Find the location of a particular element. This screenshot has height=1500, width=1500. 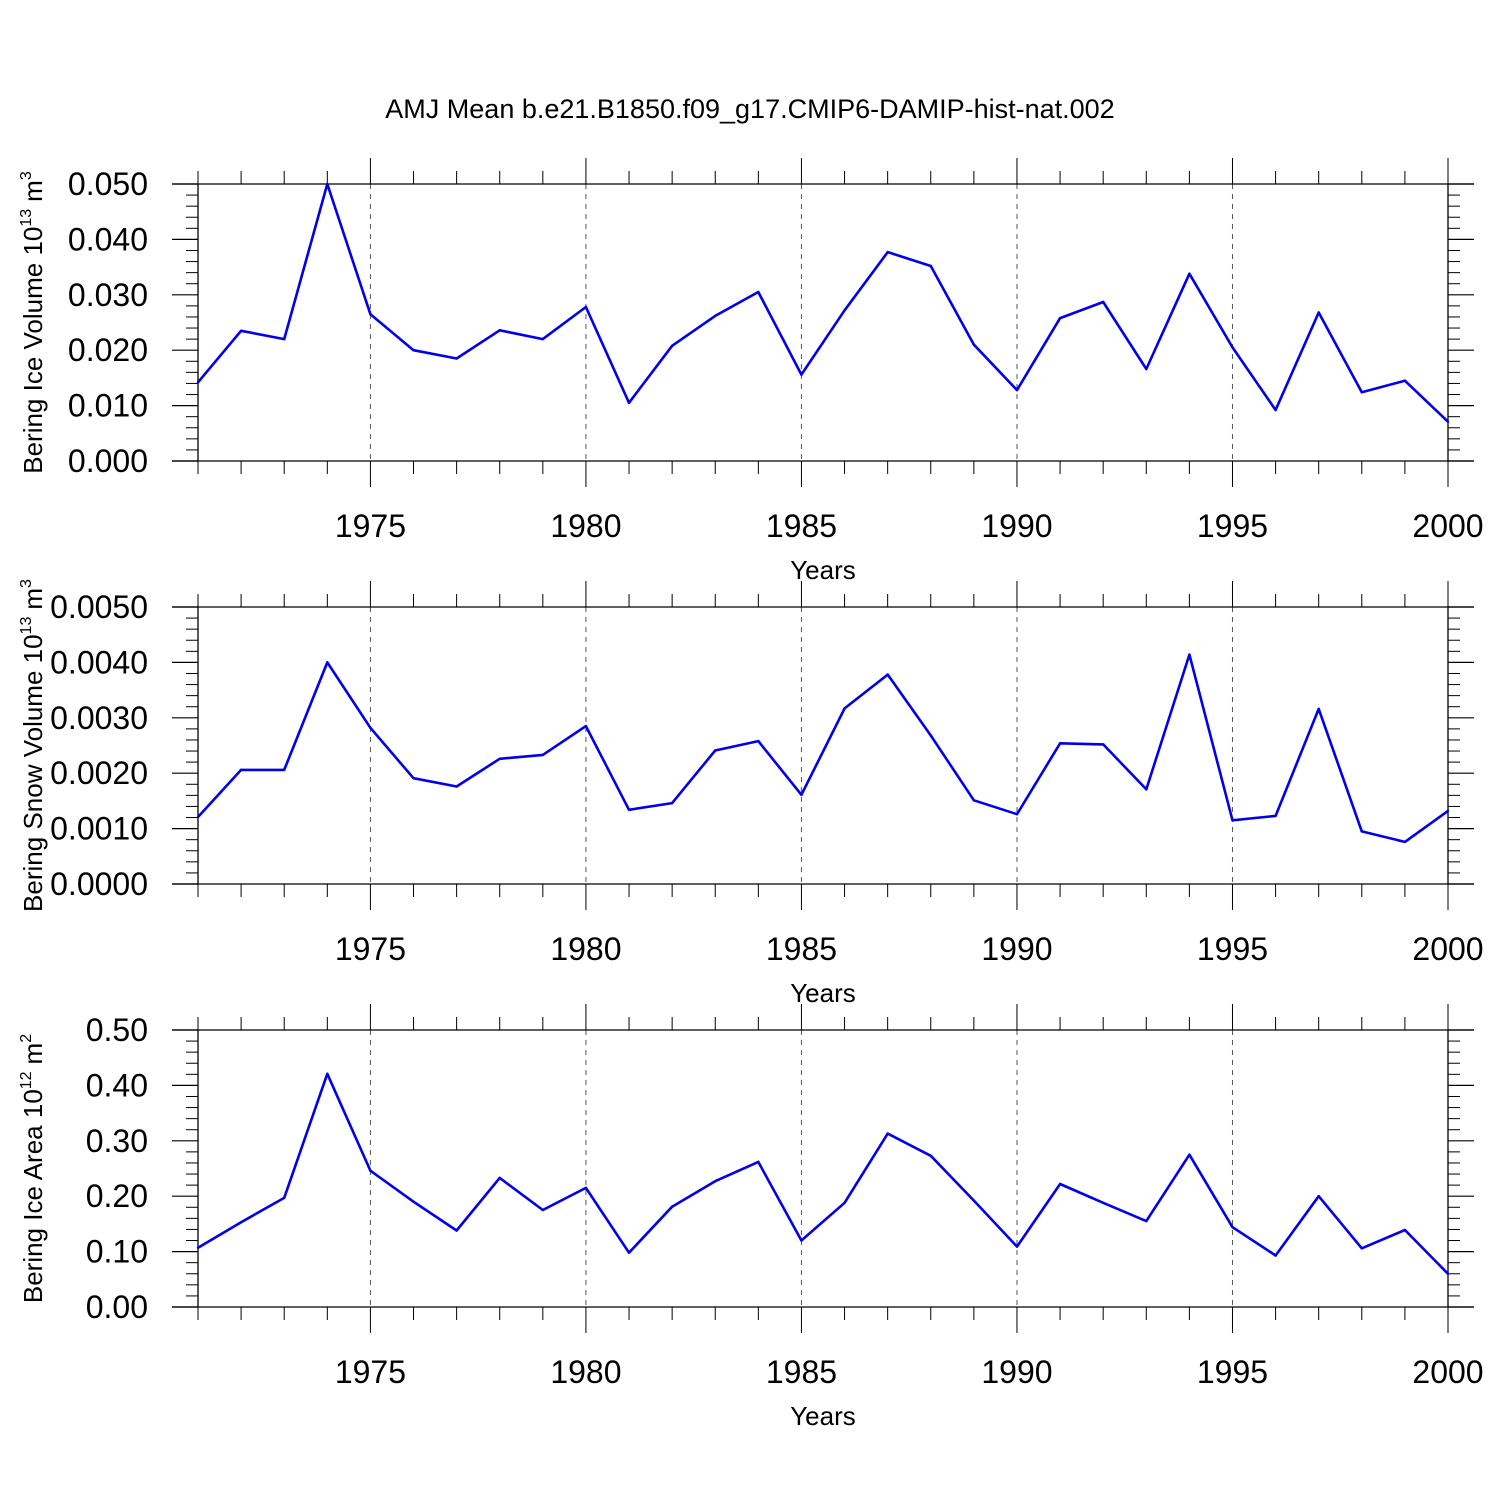

y-tick-label: 0.030 is located at coordinates (108, 295).